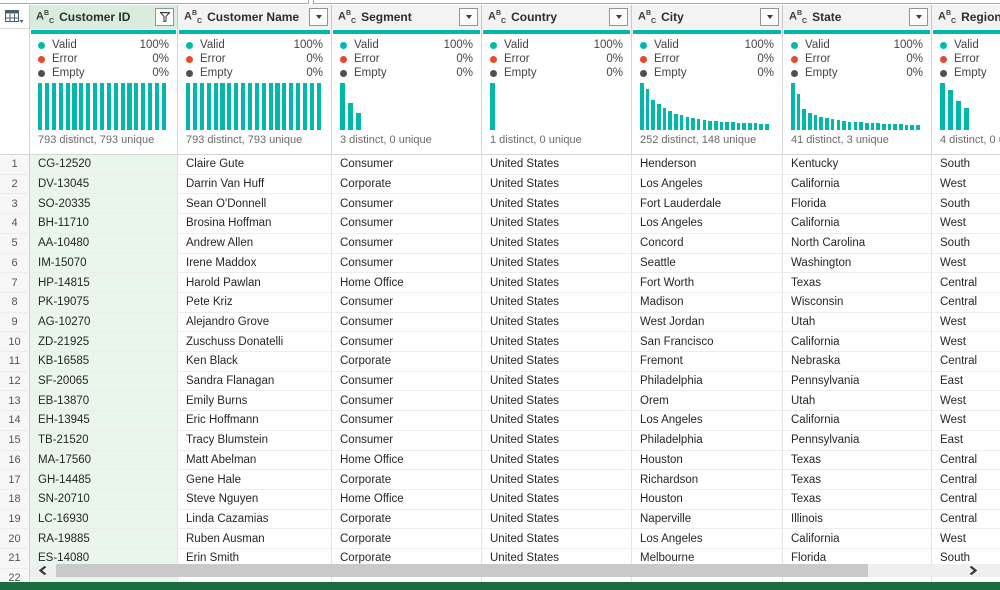 This screenshot has width=1000, height=590. I want to click on cell: Kentucky, so click(857, 165).